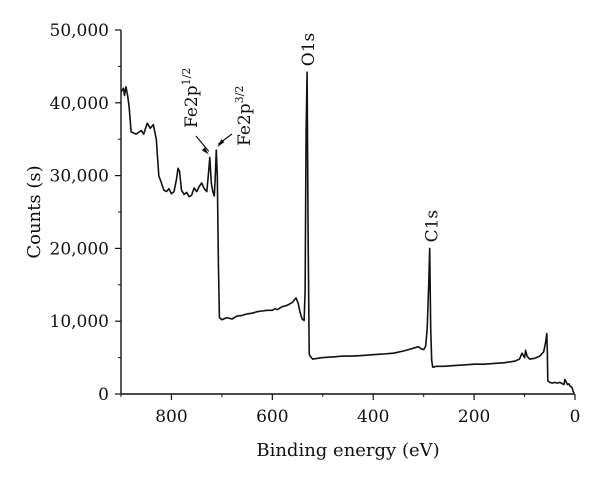 The height and width of the screenshot is (481, 600). I want to click on o1s-label: O1s, so click(309, 49).